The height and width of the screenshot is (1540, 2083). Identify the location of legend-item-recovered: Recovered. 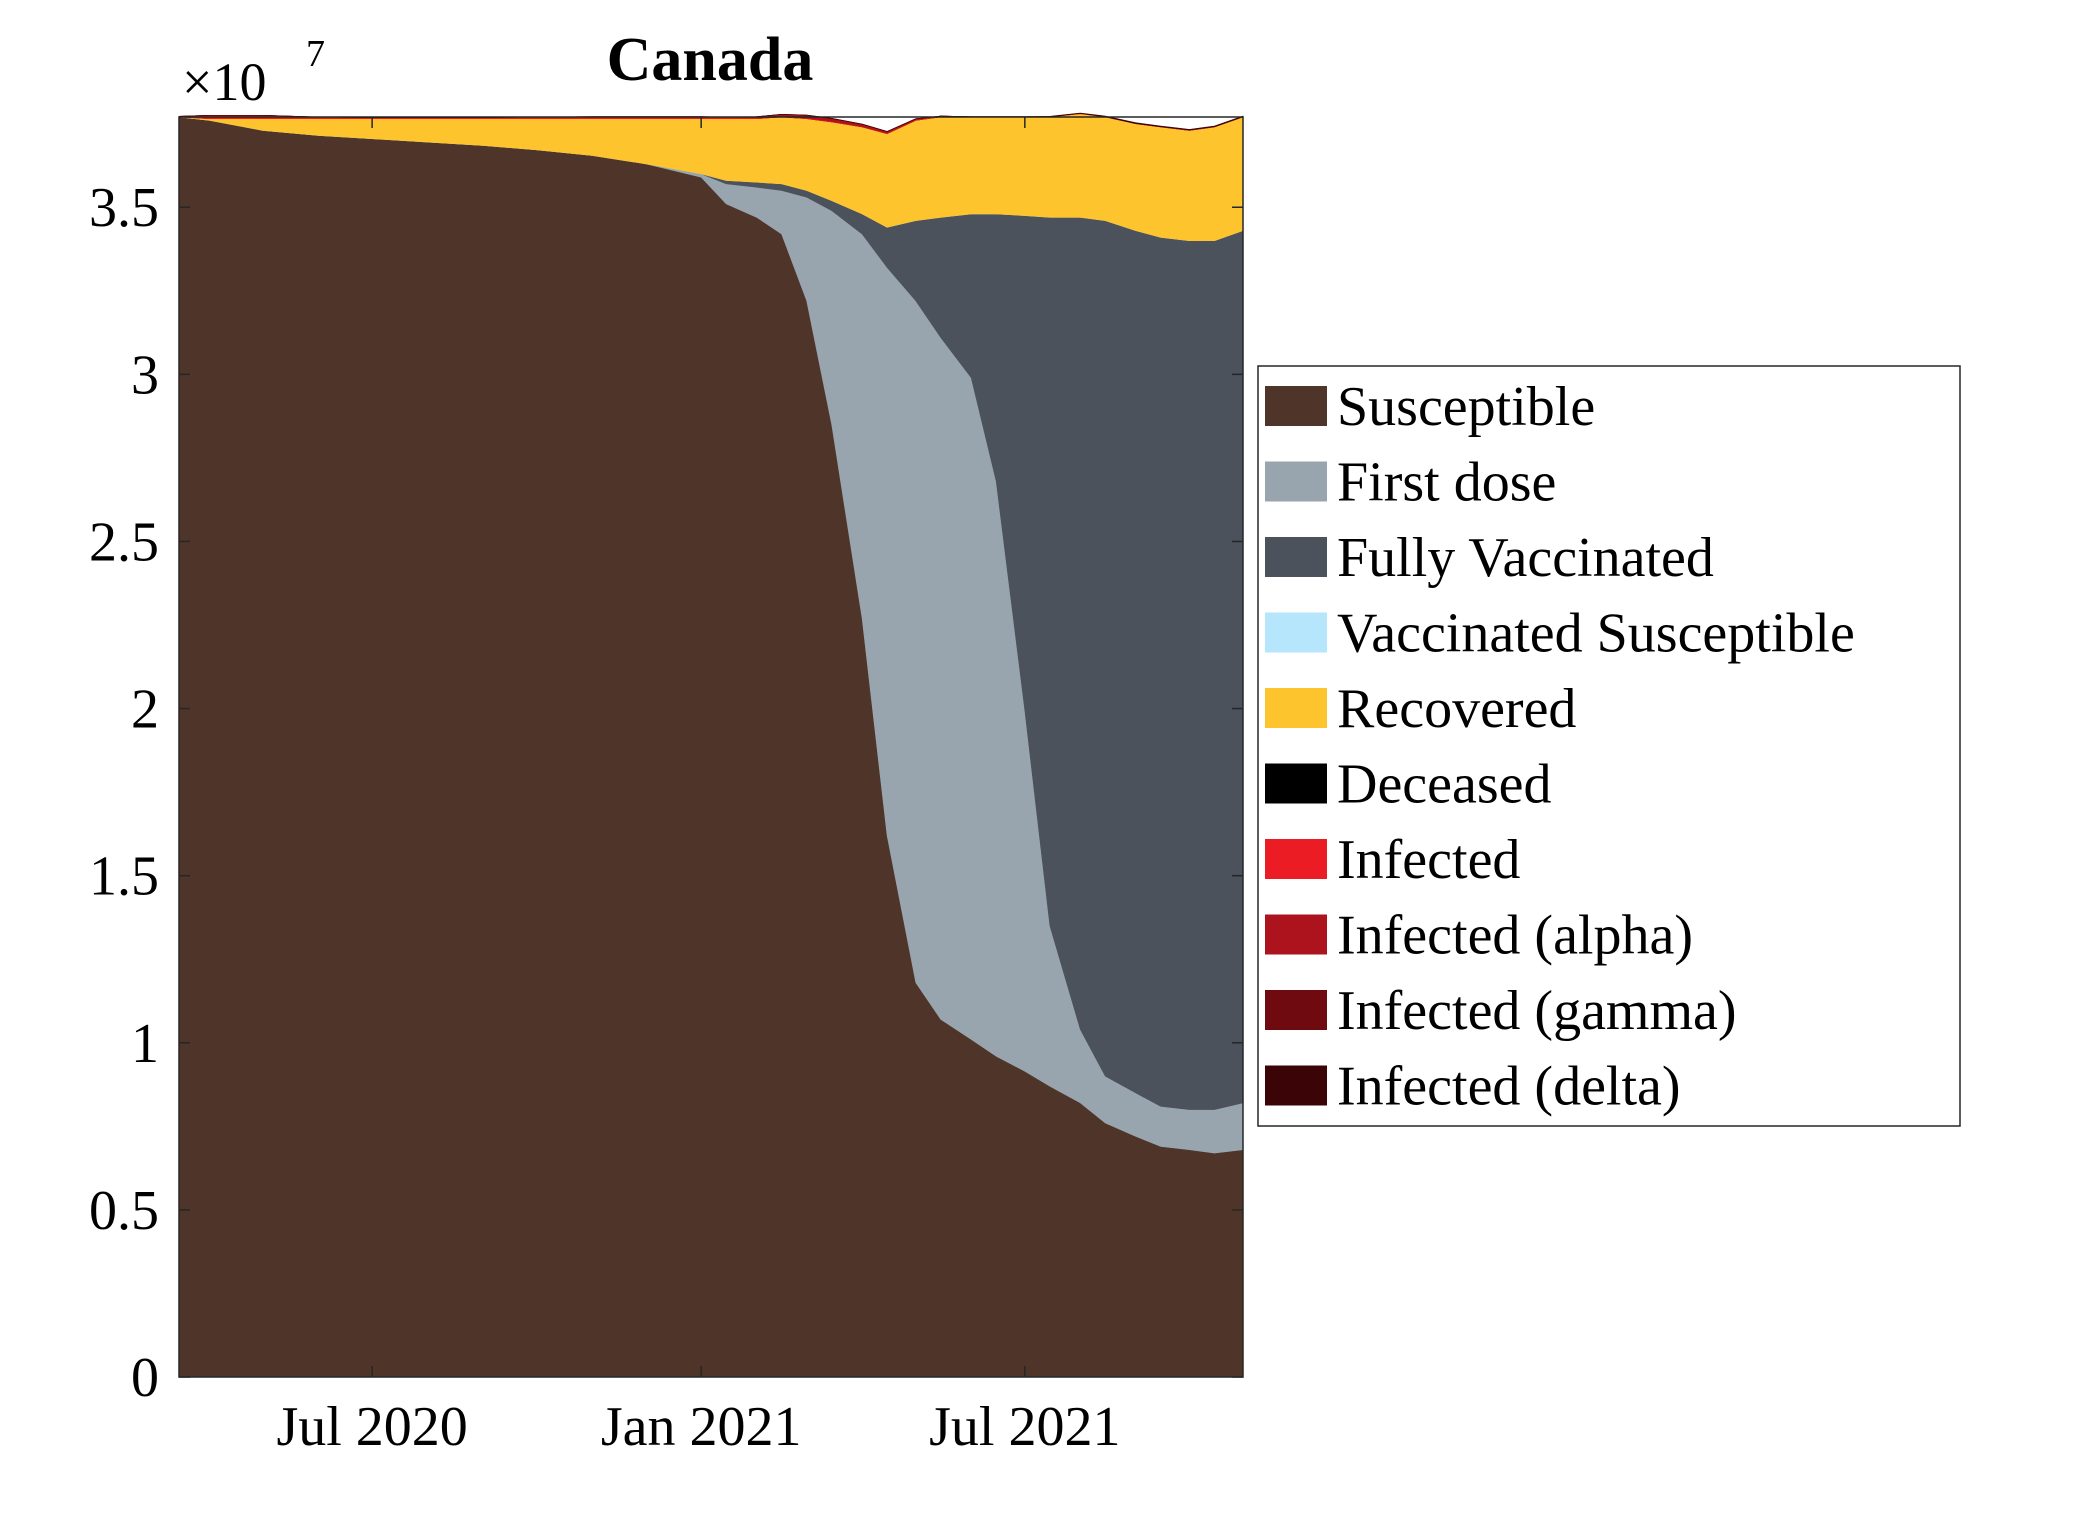
(1420, 709).